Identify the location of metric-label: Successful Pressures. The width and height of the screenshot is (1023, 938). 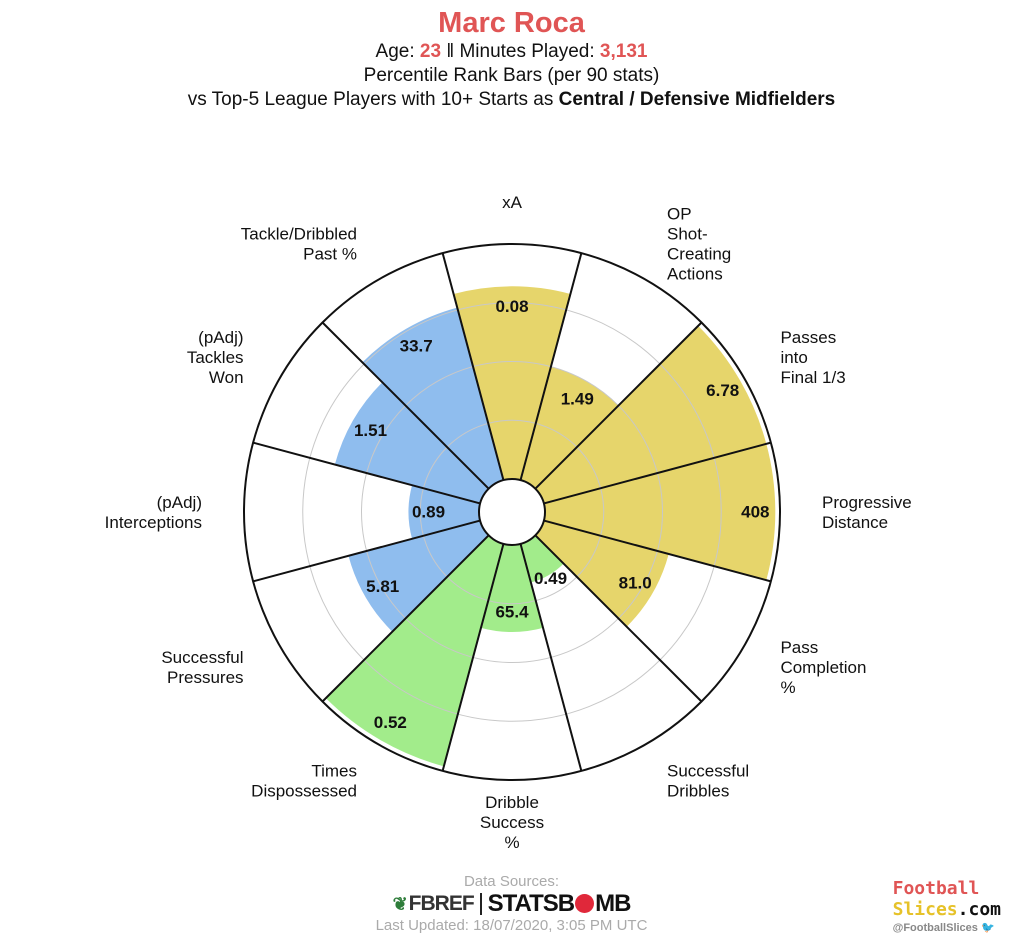
(202, 667).